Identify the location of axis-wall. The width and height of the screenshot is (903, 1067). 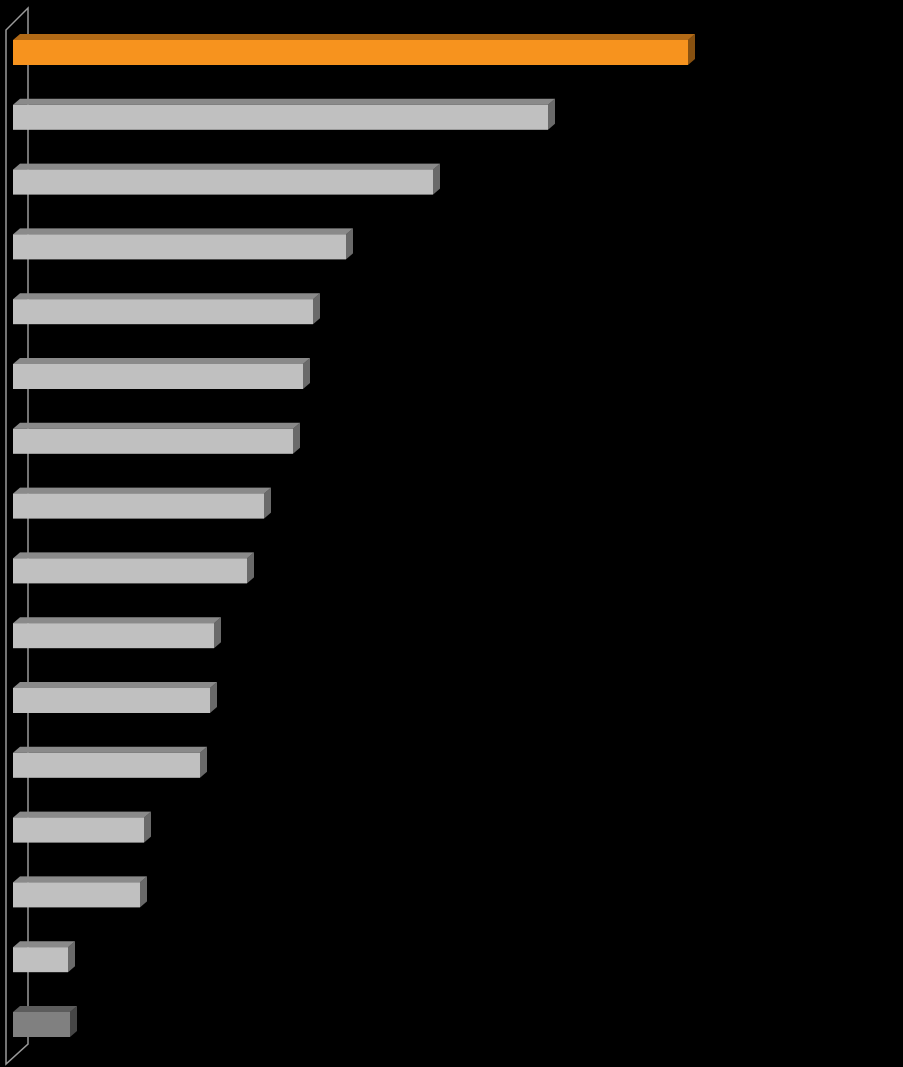
(17, 536).